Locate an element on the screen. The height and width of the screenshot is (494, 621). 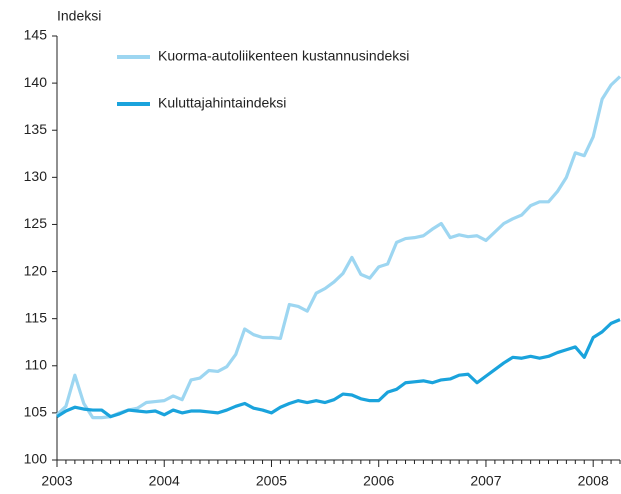
y-tick-label: 140 is located at coordinates (36, 82).